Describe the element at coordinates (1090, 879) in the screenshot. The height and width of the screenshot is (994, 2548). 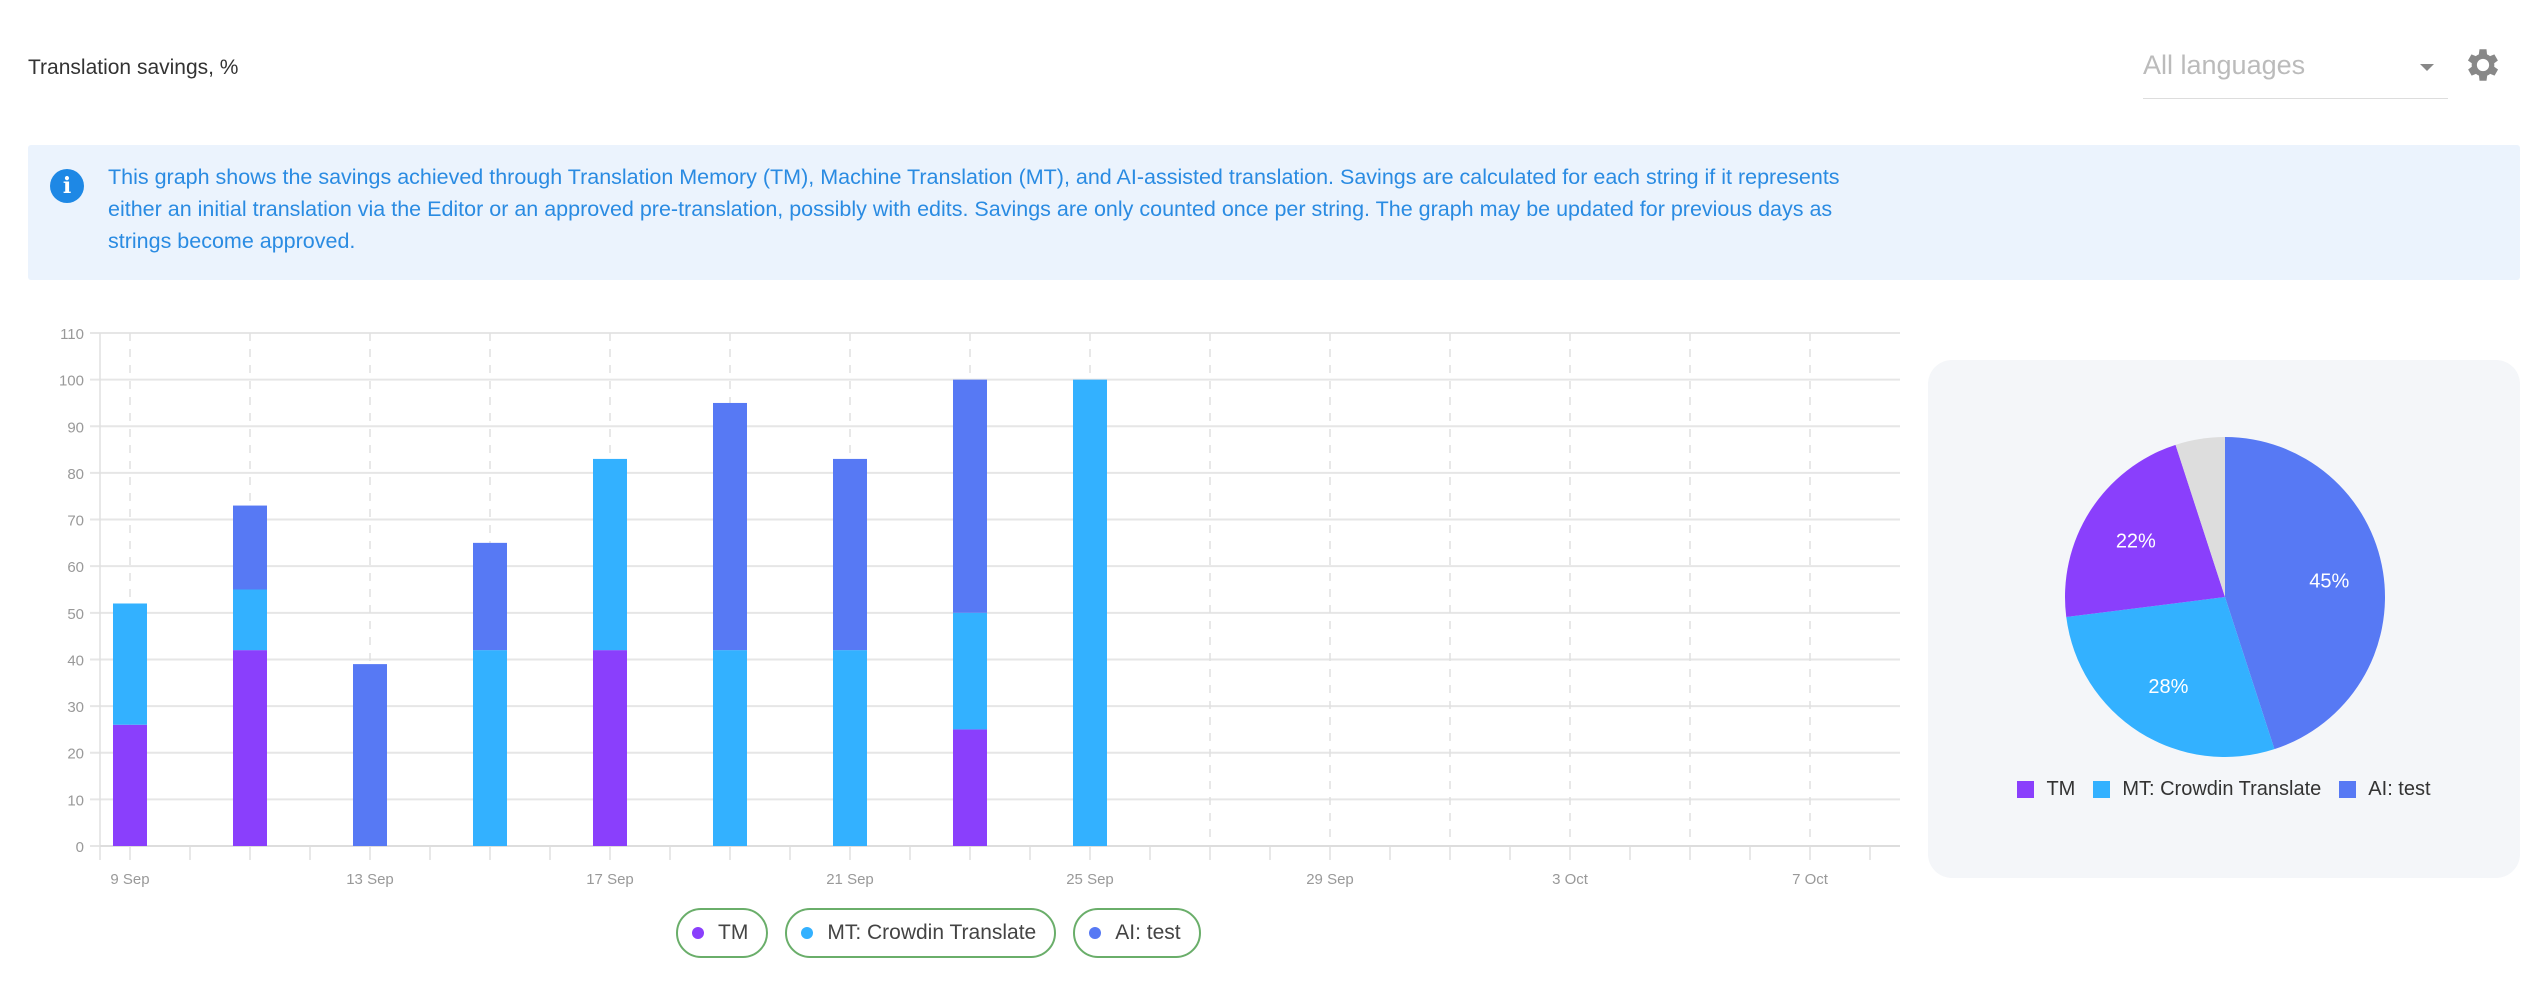
I see `x-tick-label: 25 Sep` at that location.